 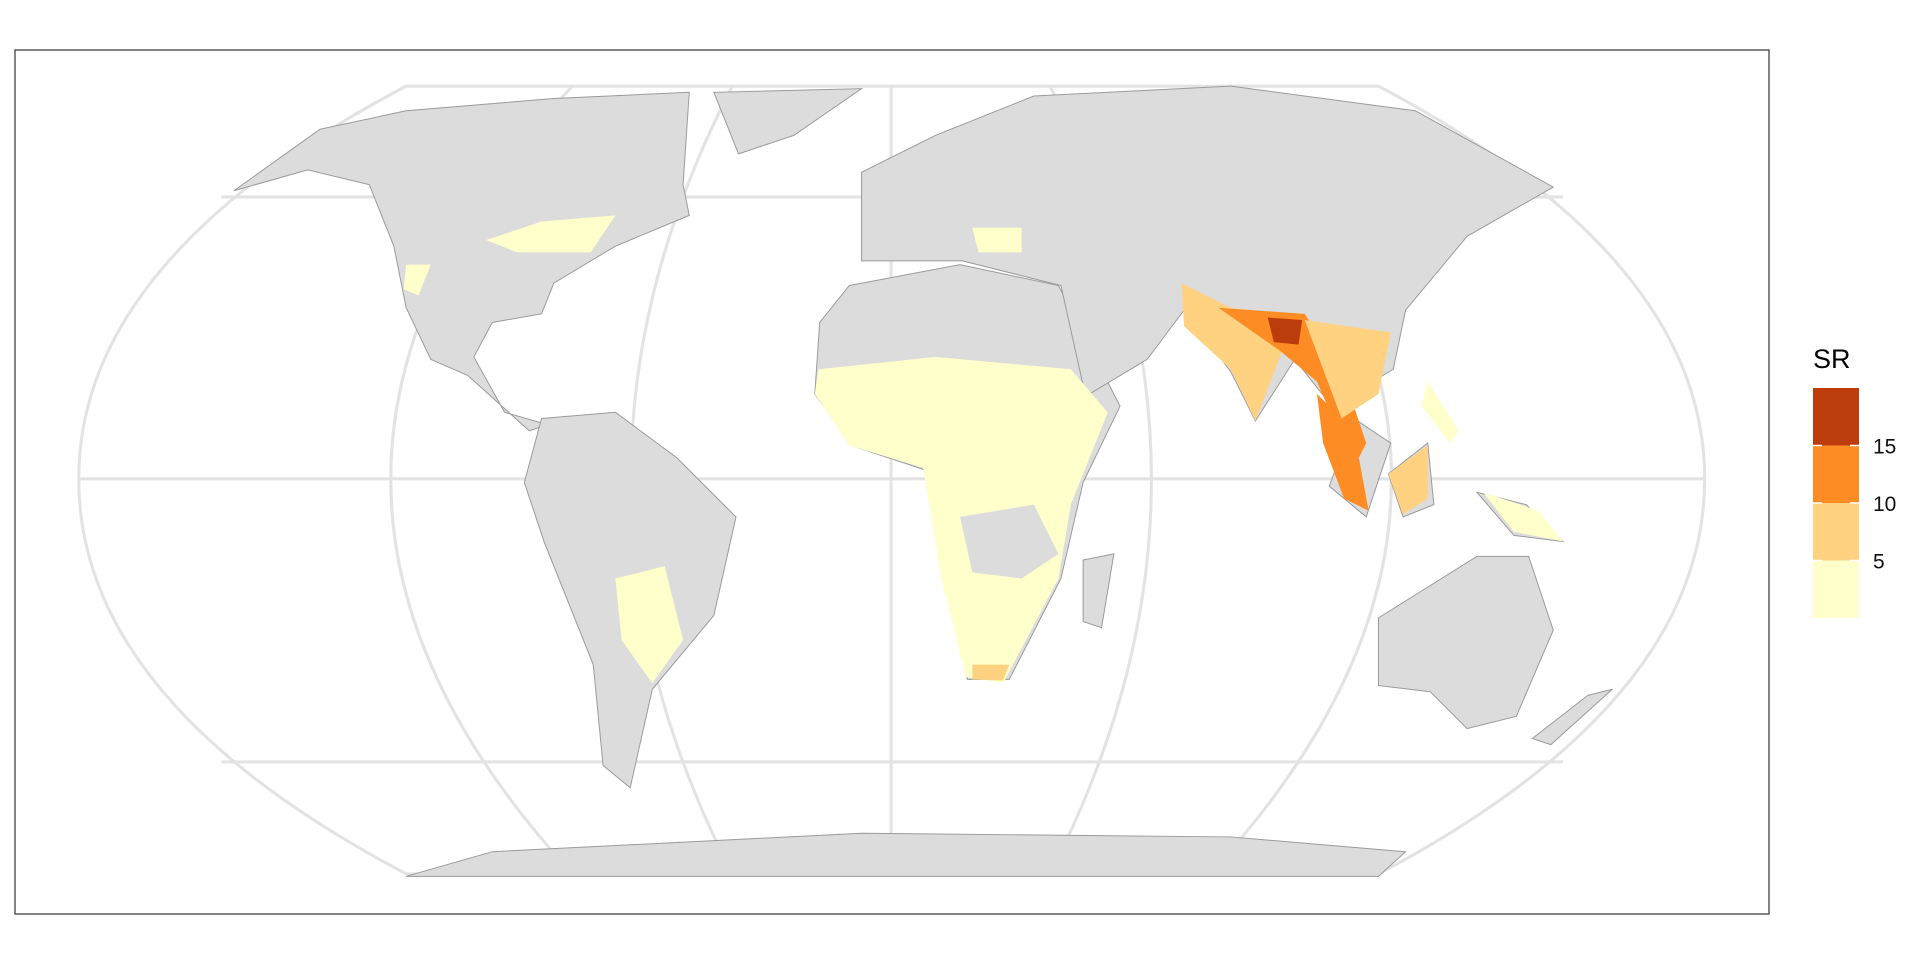 I want to click on legend: SR 5 10 15, so click(x=1854, y=481).